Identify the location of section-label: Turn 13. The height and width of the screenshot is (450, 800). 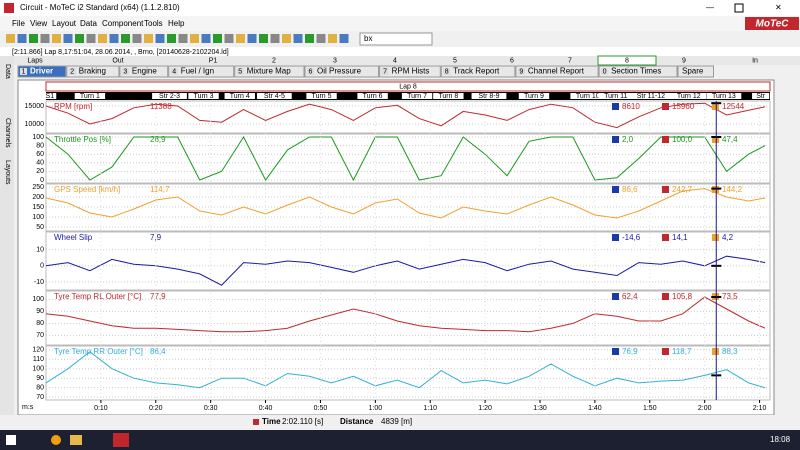
(724, 96).